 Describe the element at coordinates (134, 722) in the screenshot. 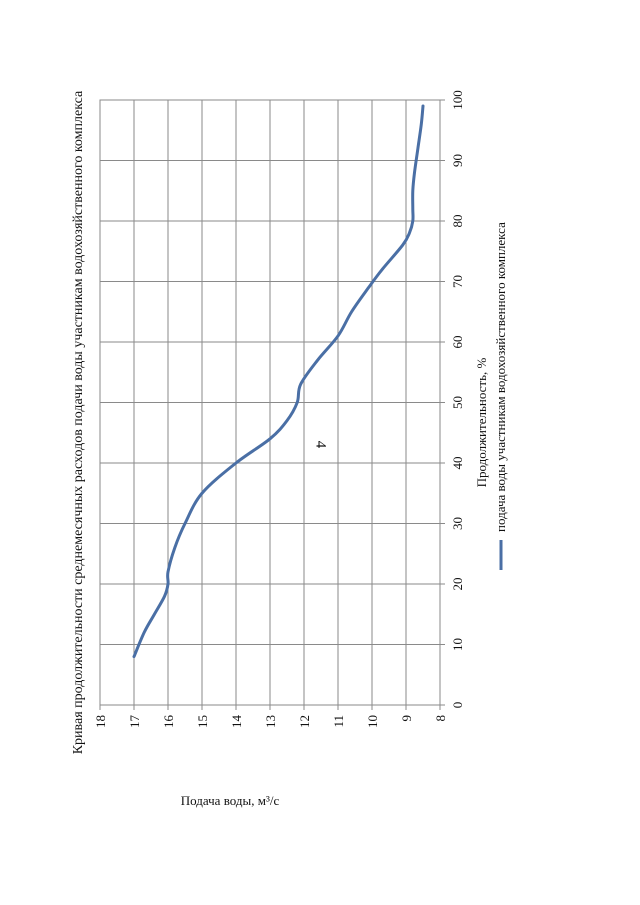

I see `y-tick-label: 17` at that location.